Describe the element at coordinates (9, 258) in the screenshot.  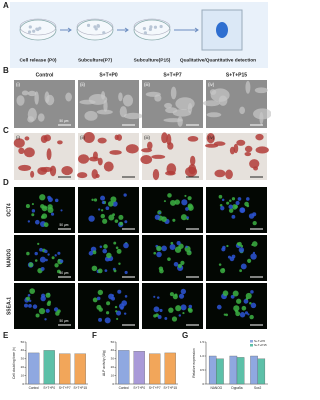
I see `marker-label: NANOG` at that location.